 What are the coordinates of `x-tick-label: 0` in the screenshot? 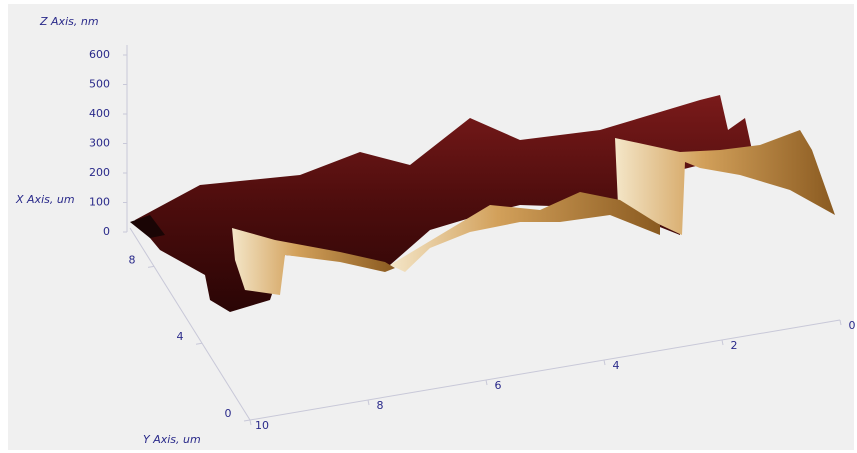 It's located at (228, 413).